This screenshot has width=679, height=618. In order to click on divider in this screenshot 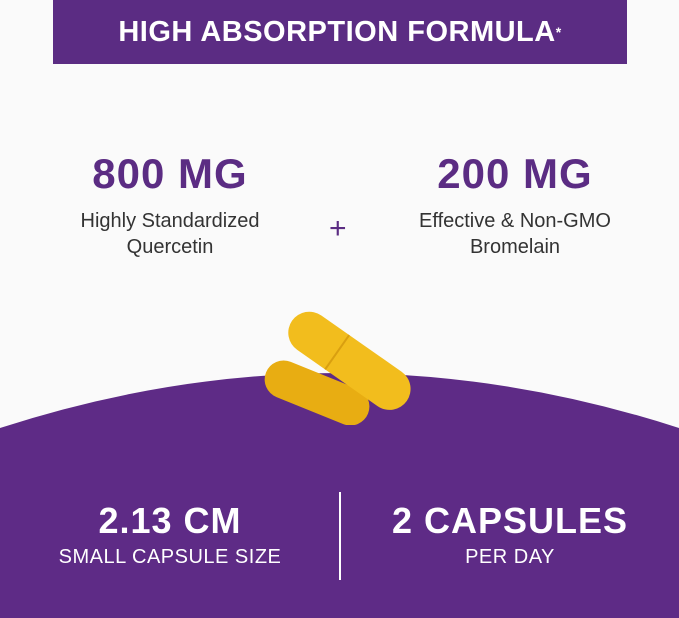, I will do `click(340, 536)`.